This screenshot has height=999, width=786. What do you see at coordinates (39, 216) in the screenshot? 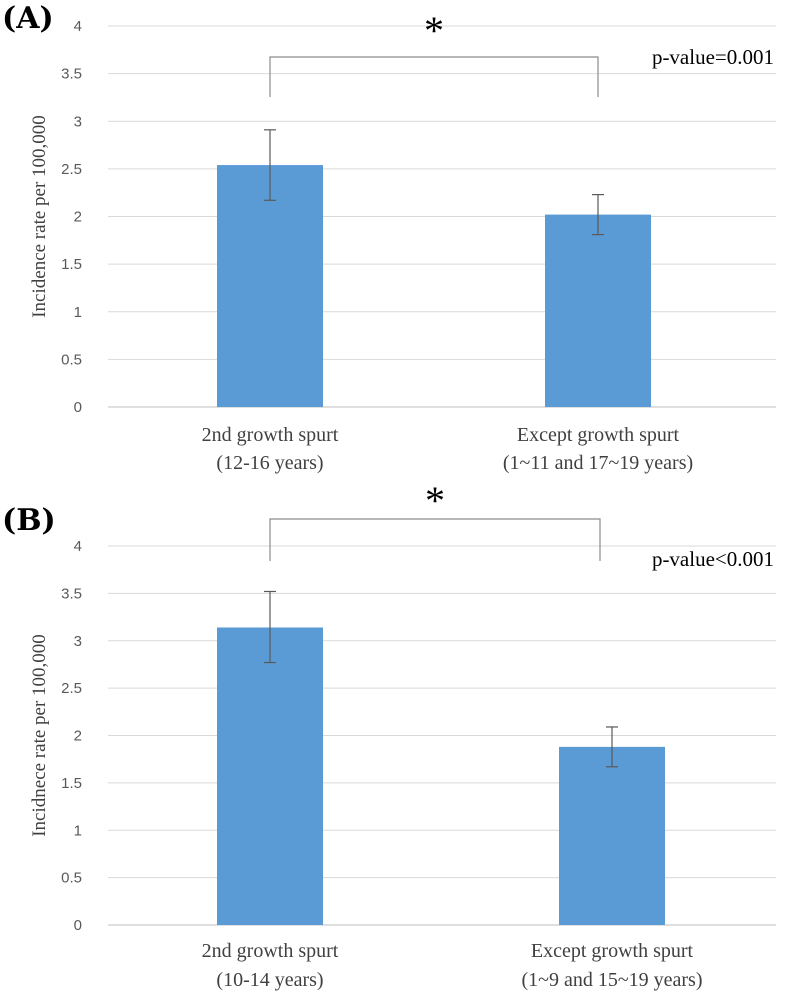
I see `panel-a-y-axis-title: Incidence rate per 100,000` at bounding box center [39, 216].